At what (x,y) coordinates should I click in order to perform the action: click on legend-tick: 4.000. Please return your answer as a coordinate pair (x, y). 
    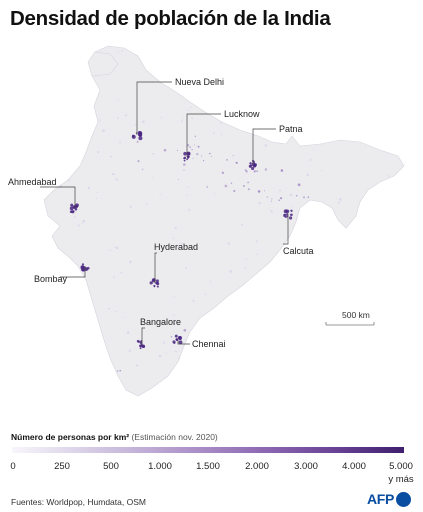
    Looking at the image, I should click on (354, 466).